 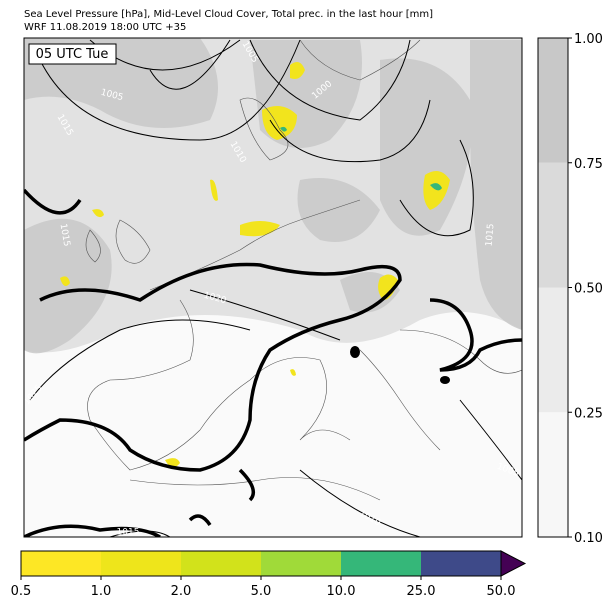 I want to click on colorbar-tick-label: 10.0, so click(x=341, y=591).